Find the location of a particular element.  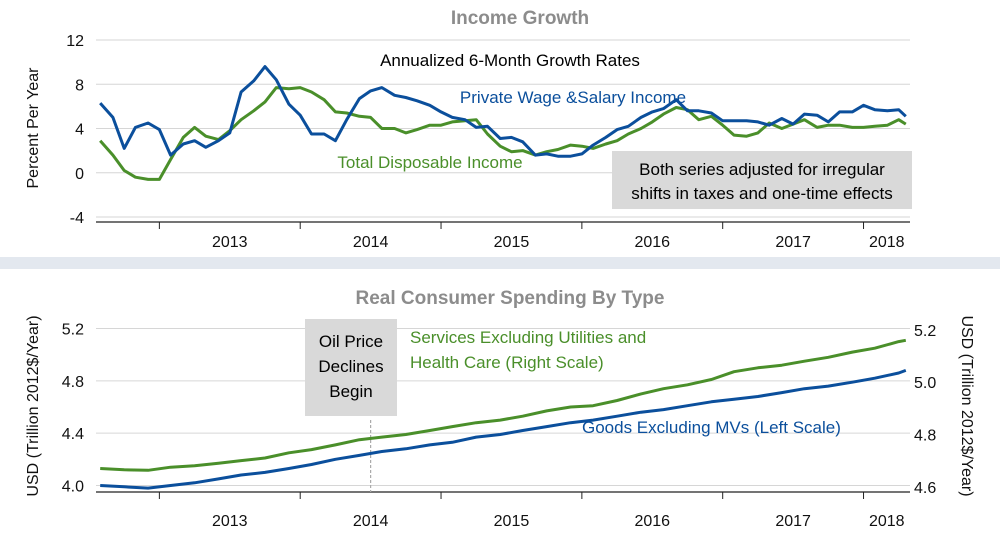

adjustment-note-line-2: shifts in taxes and one-time effects is located at coordinates (761, 193).